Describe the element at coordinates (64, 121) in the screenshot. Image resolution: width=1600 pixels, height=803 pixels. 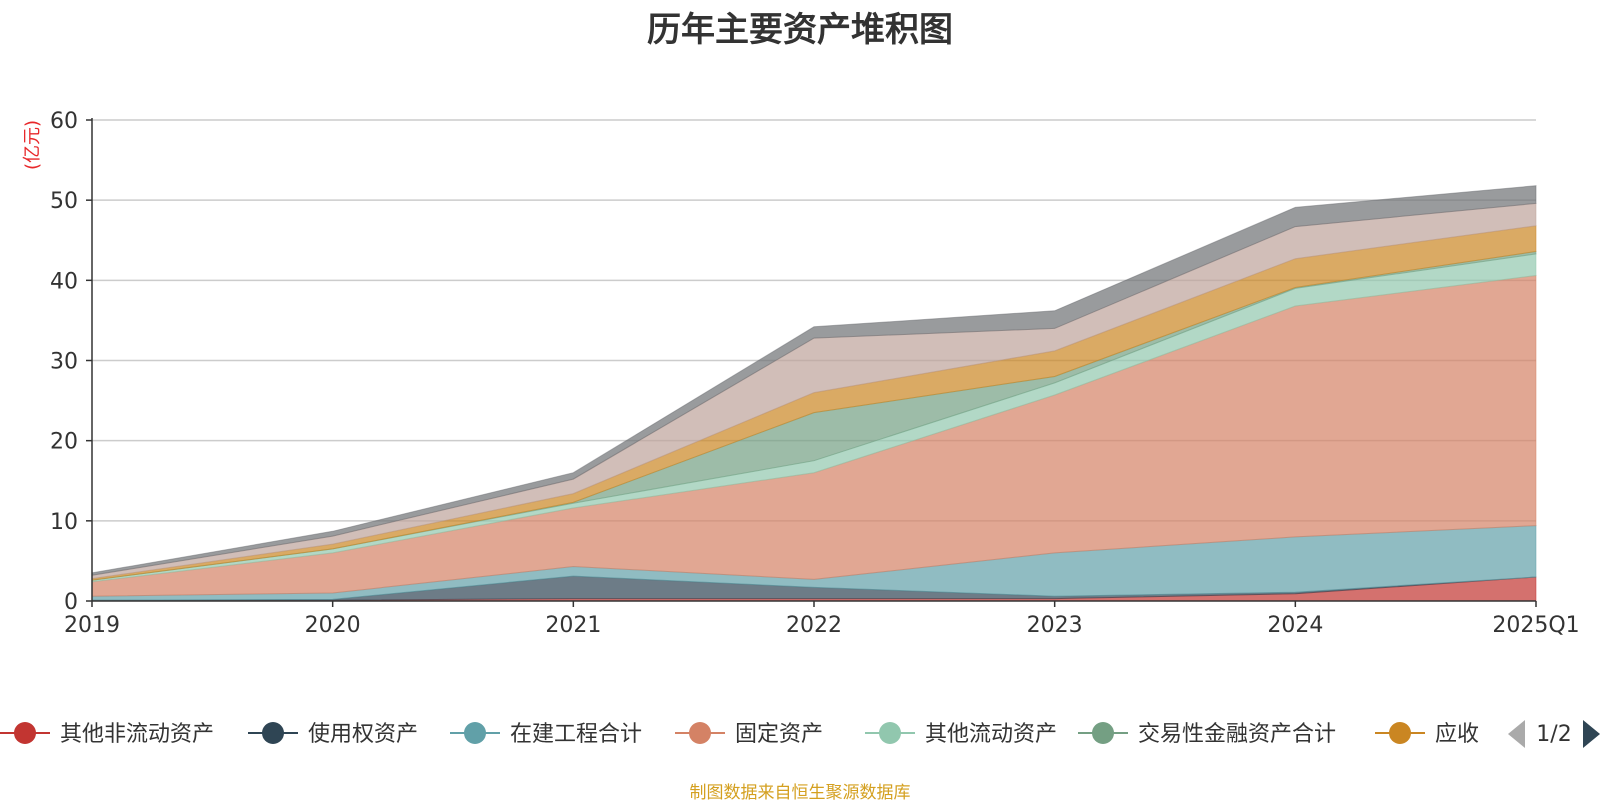
I see `y-tick-label: 60` at that location.